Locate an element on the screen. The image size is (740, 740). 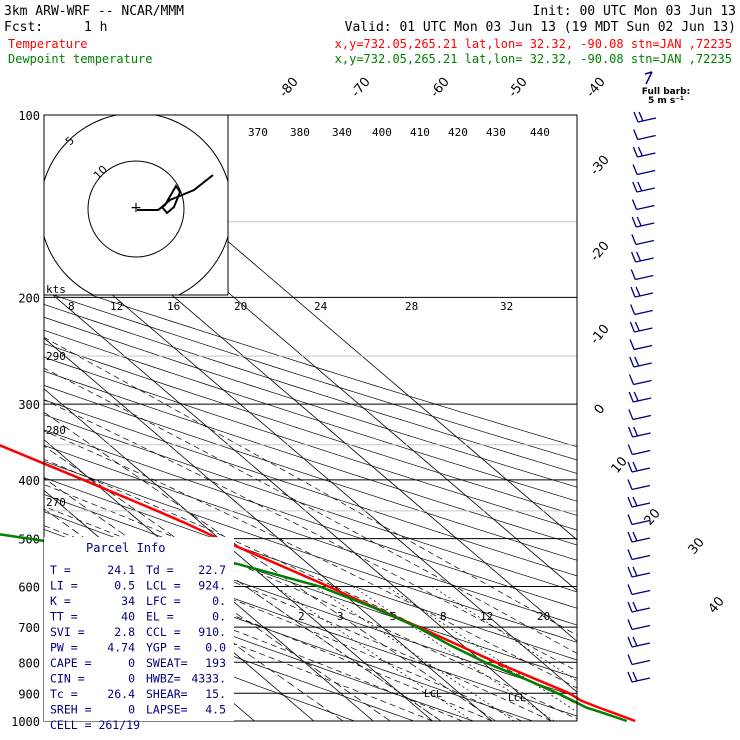
hodograph-units: kts is located at coordinates (56, 289).